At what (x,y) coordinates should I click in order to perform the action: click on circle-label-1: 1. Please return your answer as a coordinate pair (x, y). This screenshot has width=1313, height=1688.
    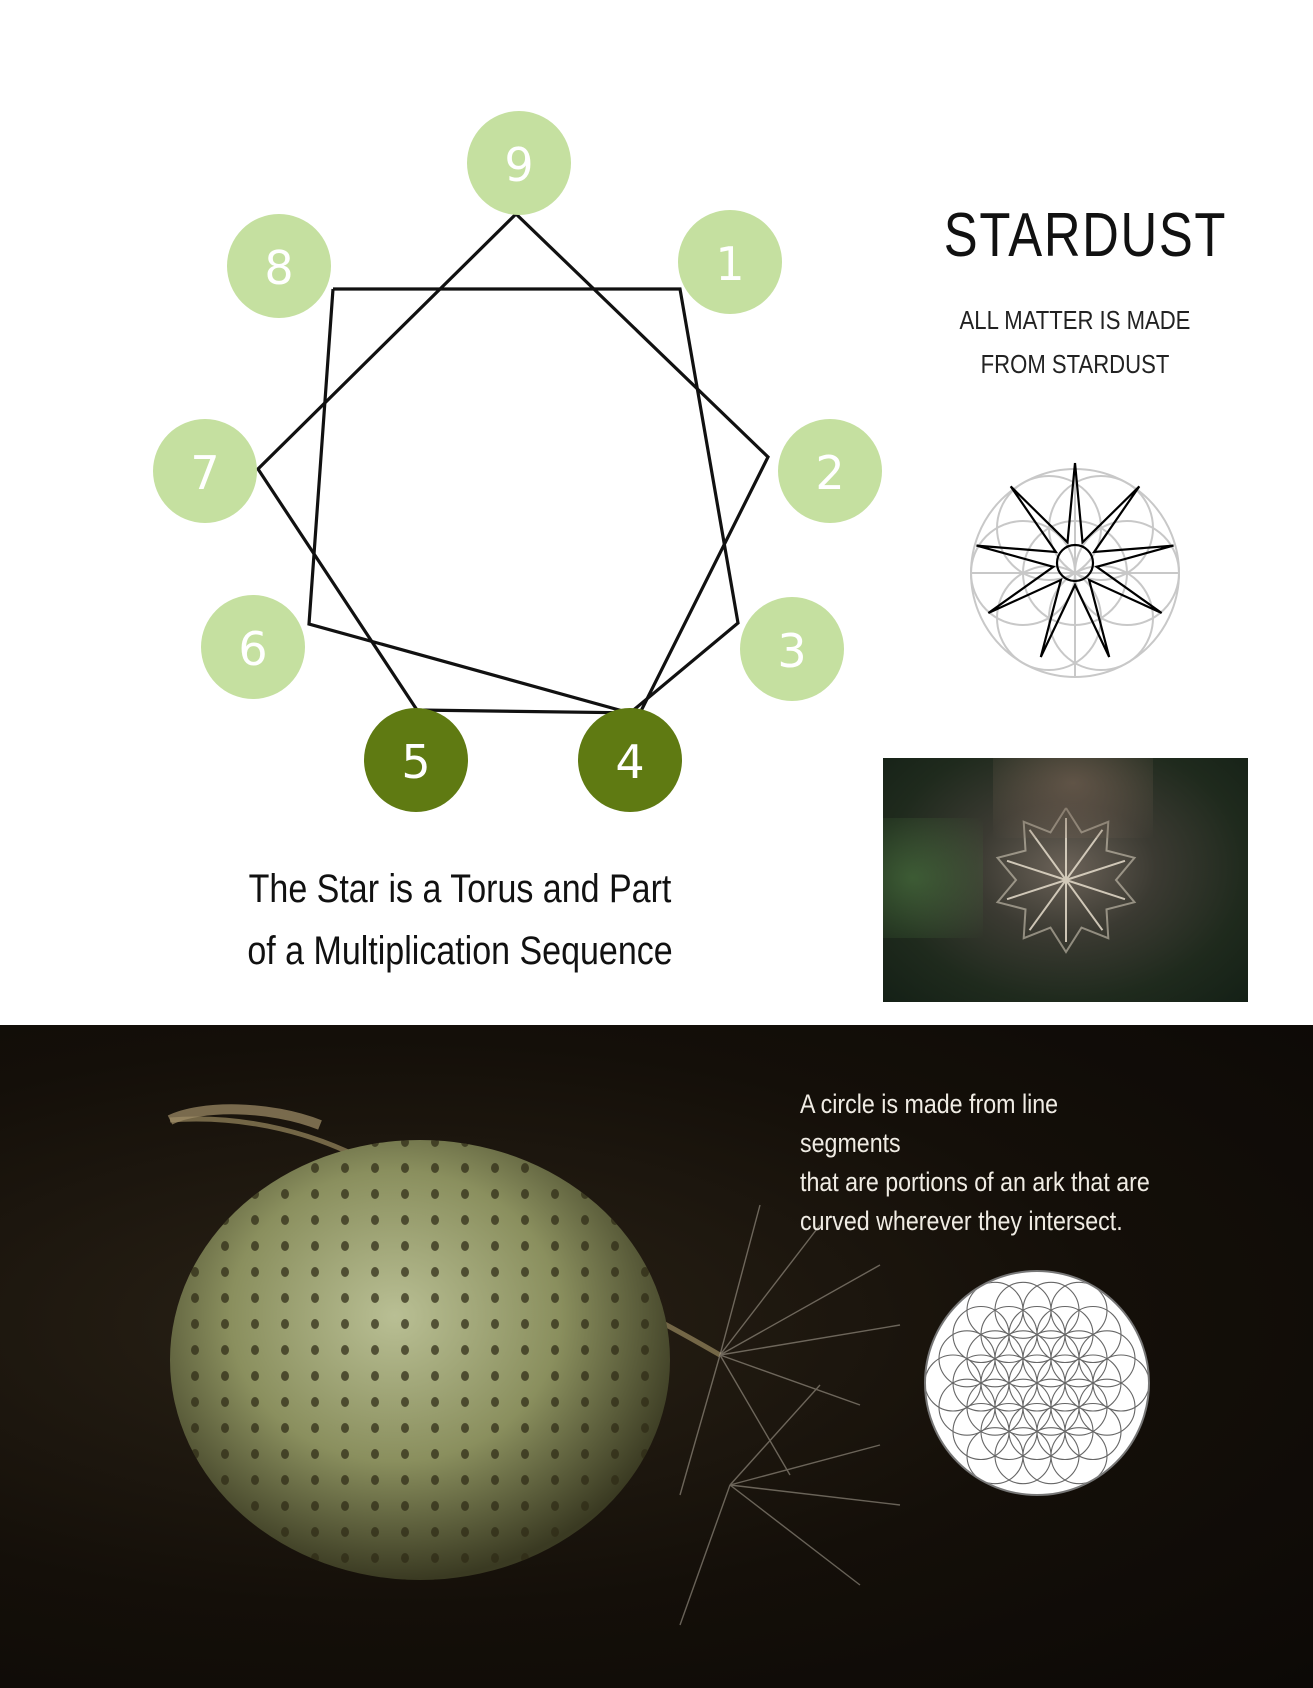
    Looking at the image, I should click on (729, 264).